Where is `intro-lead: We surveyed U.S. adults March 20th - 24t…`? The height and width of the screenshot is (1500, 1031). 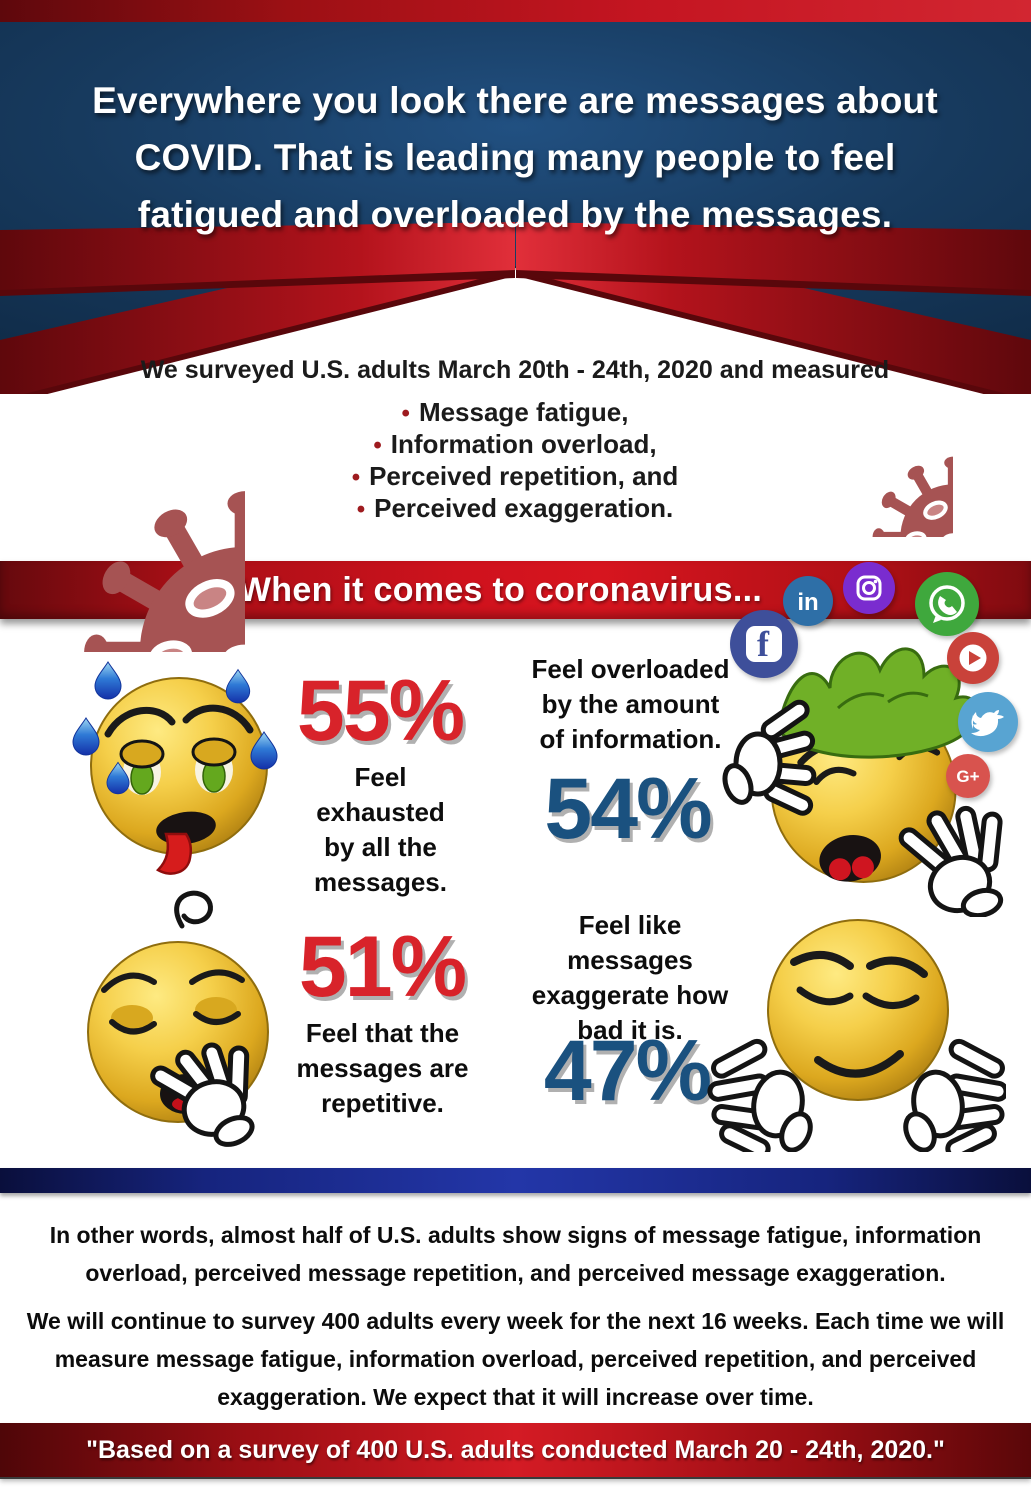
intro-lead: We surveyed U.S. adults March 20th - 24t… is located at coordinates (515, 370).